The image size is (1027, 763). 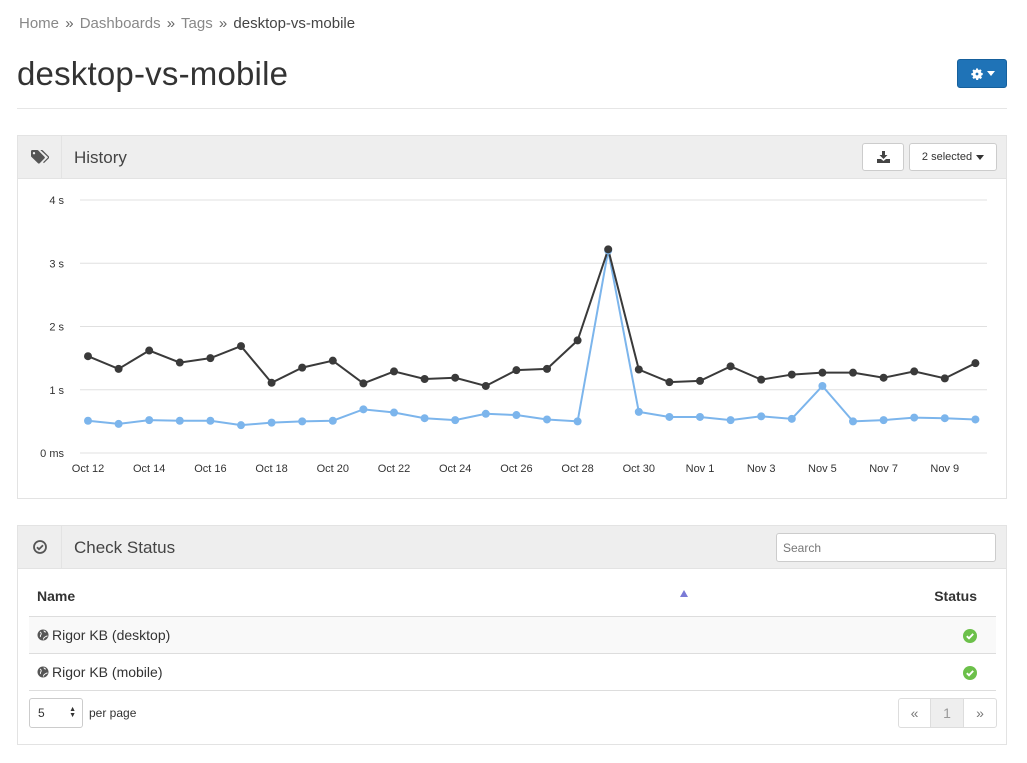 I want to click on title-divider, so click(x=512, y=108).